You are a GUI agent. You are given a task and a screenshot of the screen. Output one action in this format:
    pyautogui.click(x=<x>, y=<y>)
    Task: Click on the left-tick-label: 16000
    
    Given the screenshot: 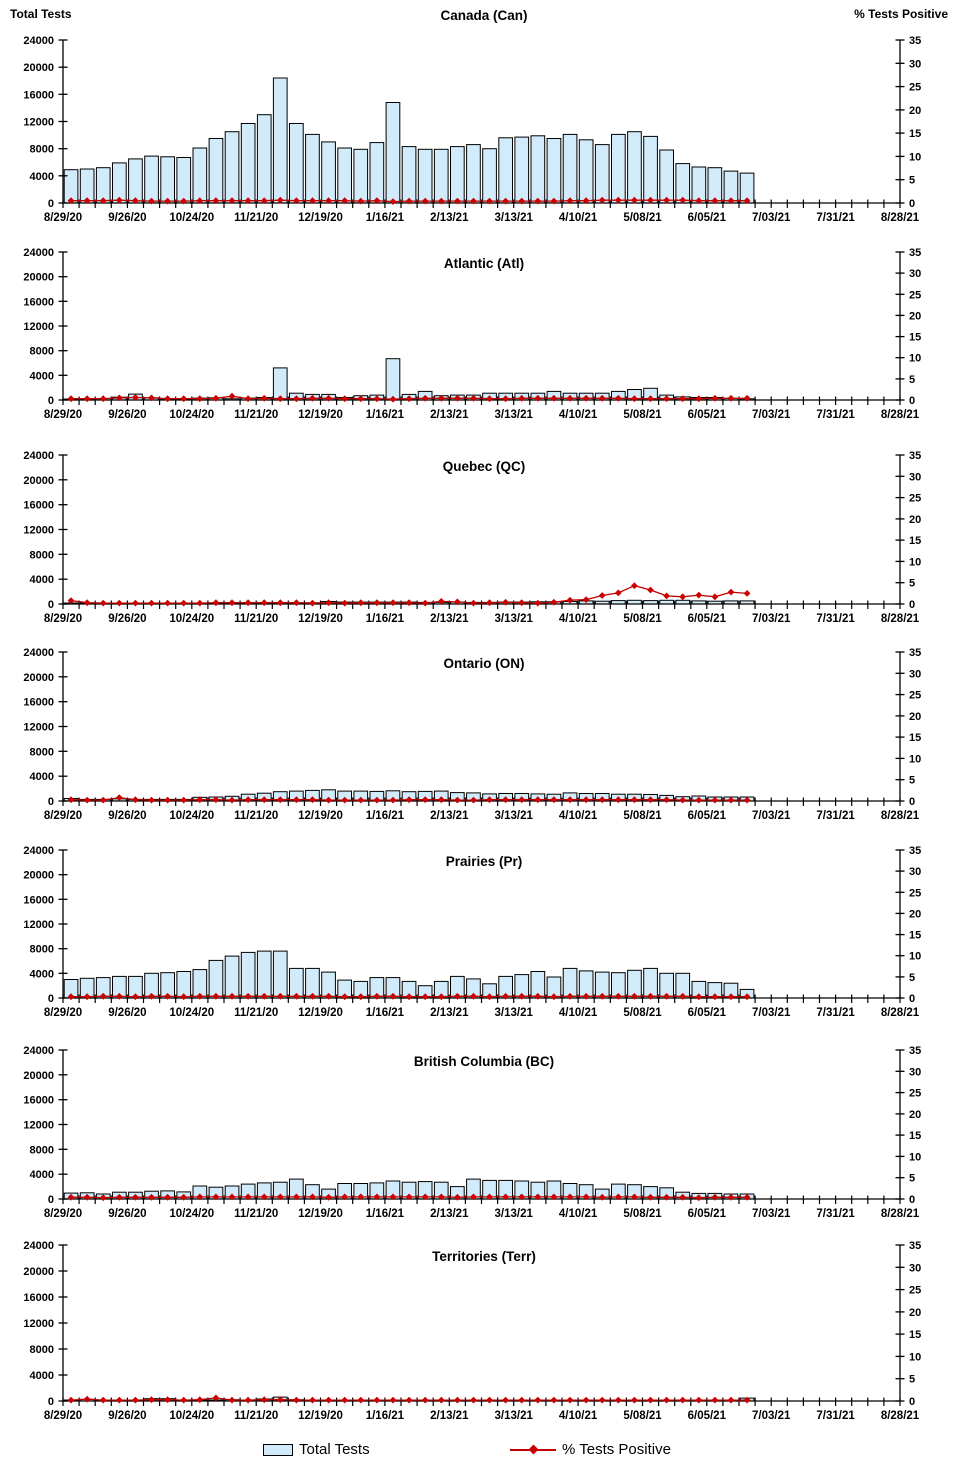 What is the action you would take?
    pyautogui.click(x=38, y=302)
    